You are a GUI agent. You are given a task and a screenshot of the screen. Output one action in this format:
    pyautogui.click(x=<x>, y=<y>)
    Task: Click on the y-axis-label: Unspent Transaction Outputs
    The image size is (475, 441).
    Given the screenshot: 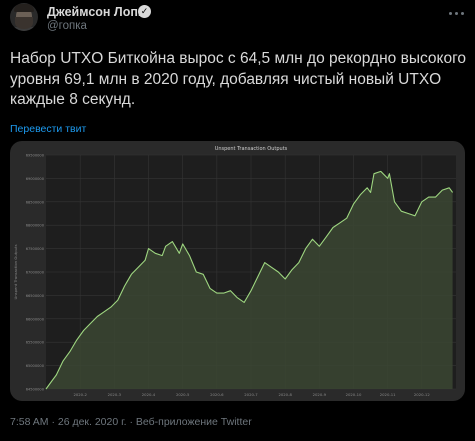 What is the action you would take?
    pyautogui.click(x=15, y=271)
    